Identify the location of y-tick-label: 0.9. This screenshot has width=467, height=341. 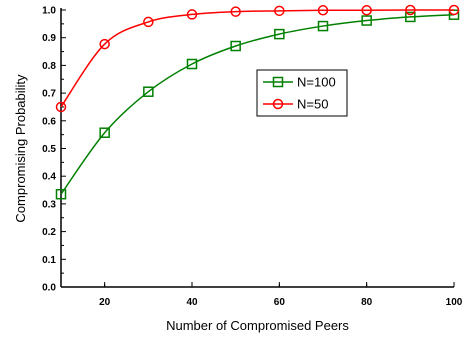
(49, 38).